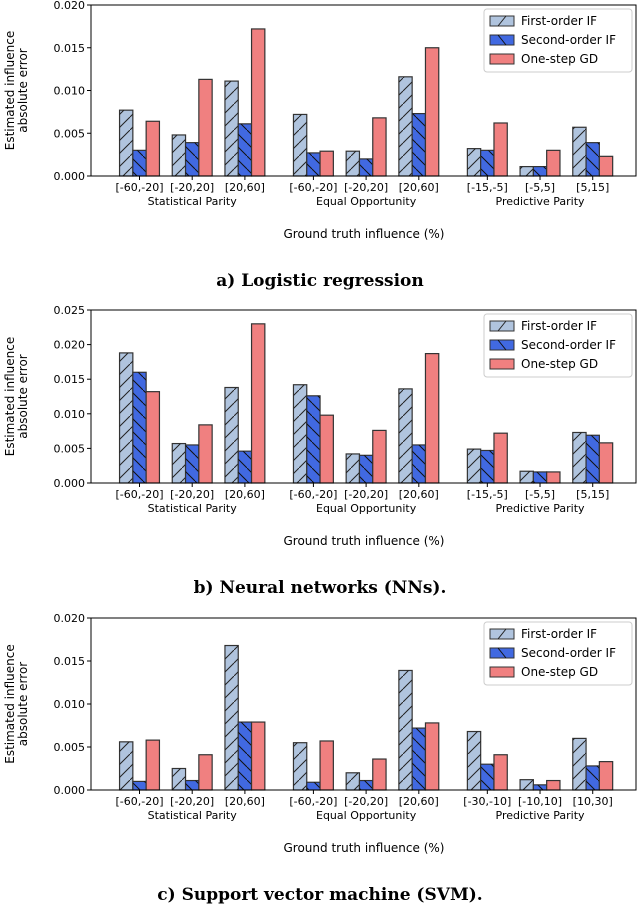  Describe the element at coordinates (568, 40) in the screenshot. I see `legend-label: Second-order IF` at that location.